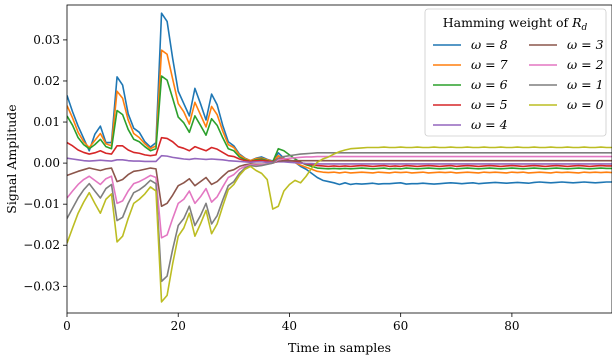 The image size is (612, 360). I want to click on x-tick-label: 80, so click(511, 326).